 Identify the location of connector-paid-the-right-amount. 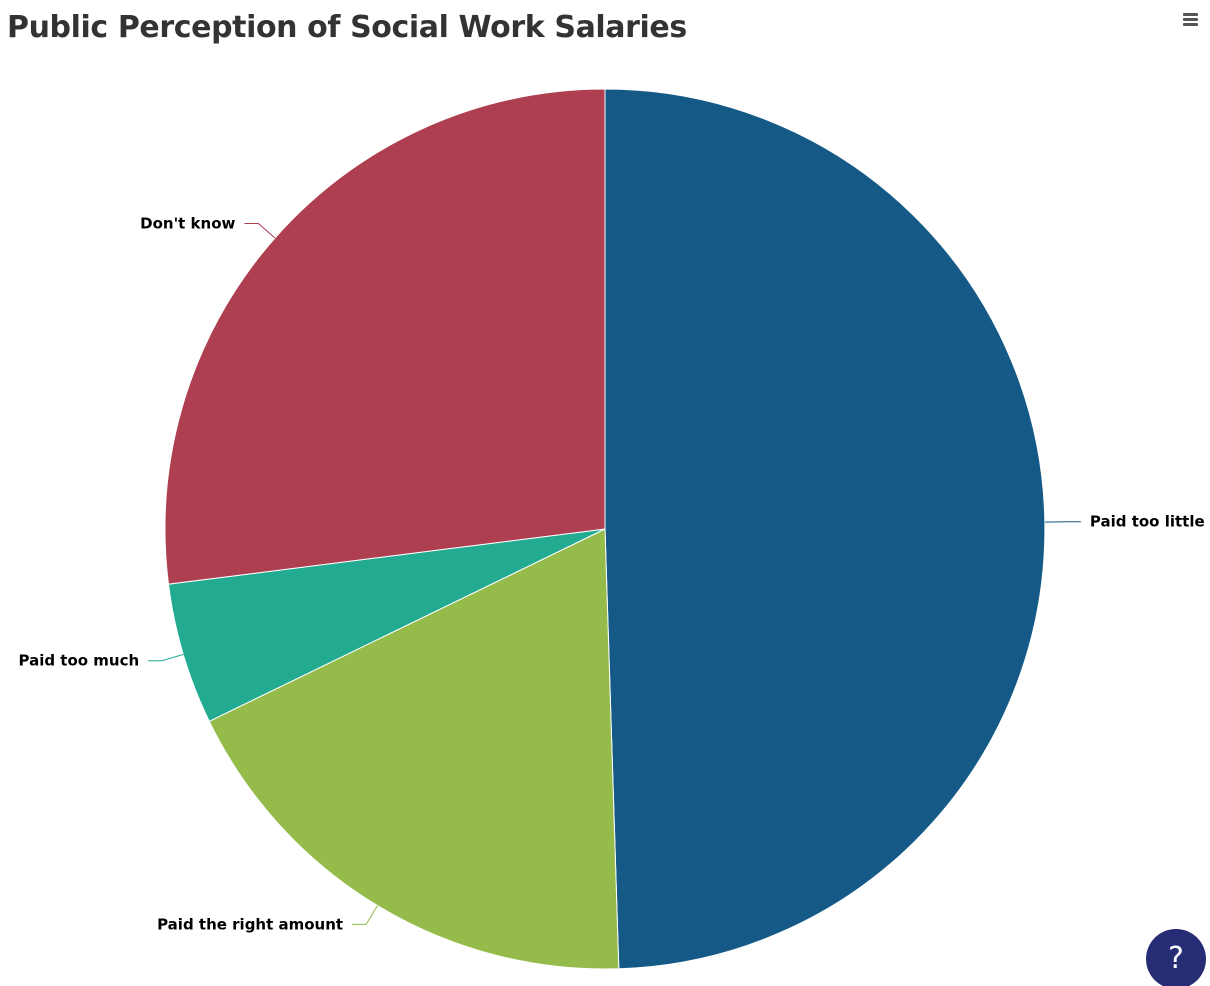
(365, 915).